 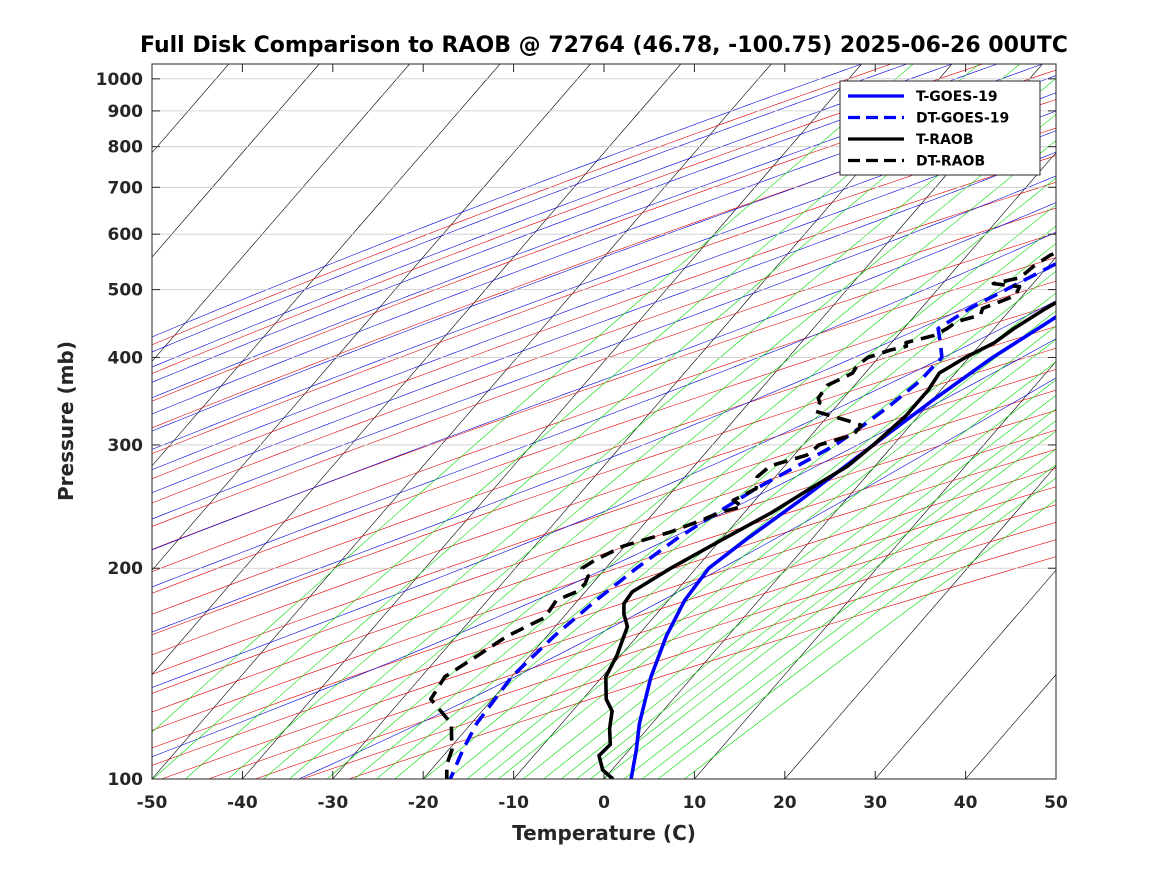 I want to click on x-tick-label: 50, so click(x=1056, y=803).